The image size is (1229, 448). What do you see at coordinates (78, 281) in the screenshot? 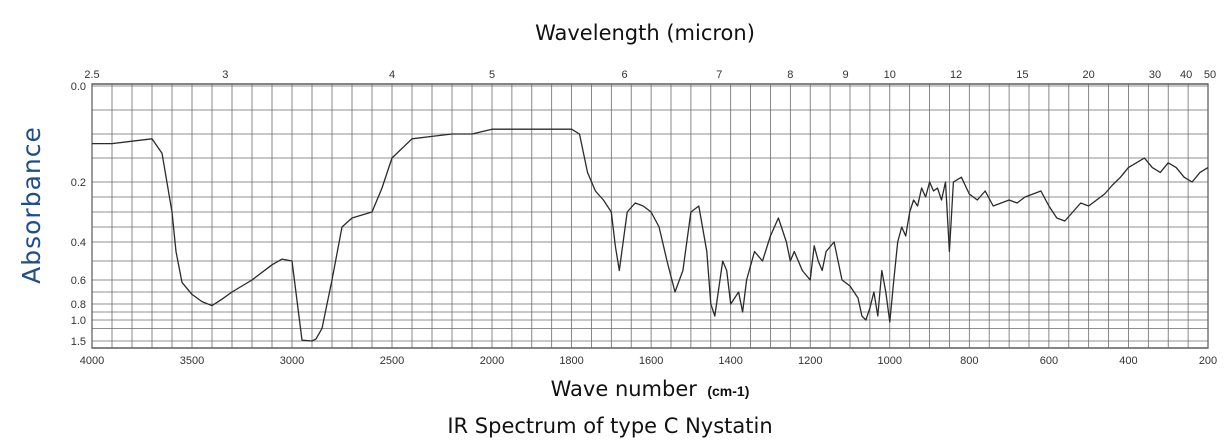
I see `y-tick-label: 0.6` at bounding box center [78, 281].